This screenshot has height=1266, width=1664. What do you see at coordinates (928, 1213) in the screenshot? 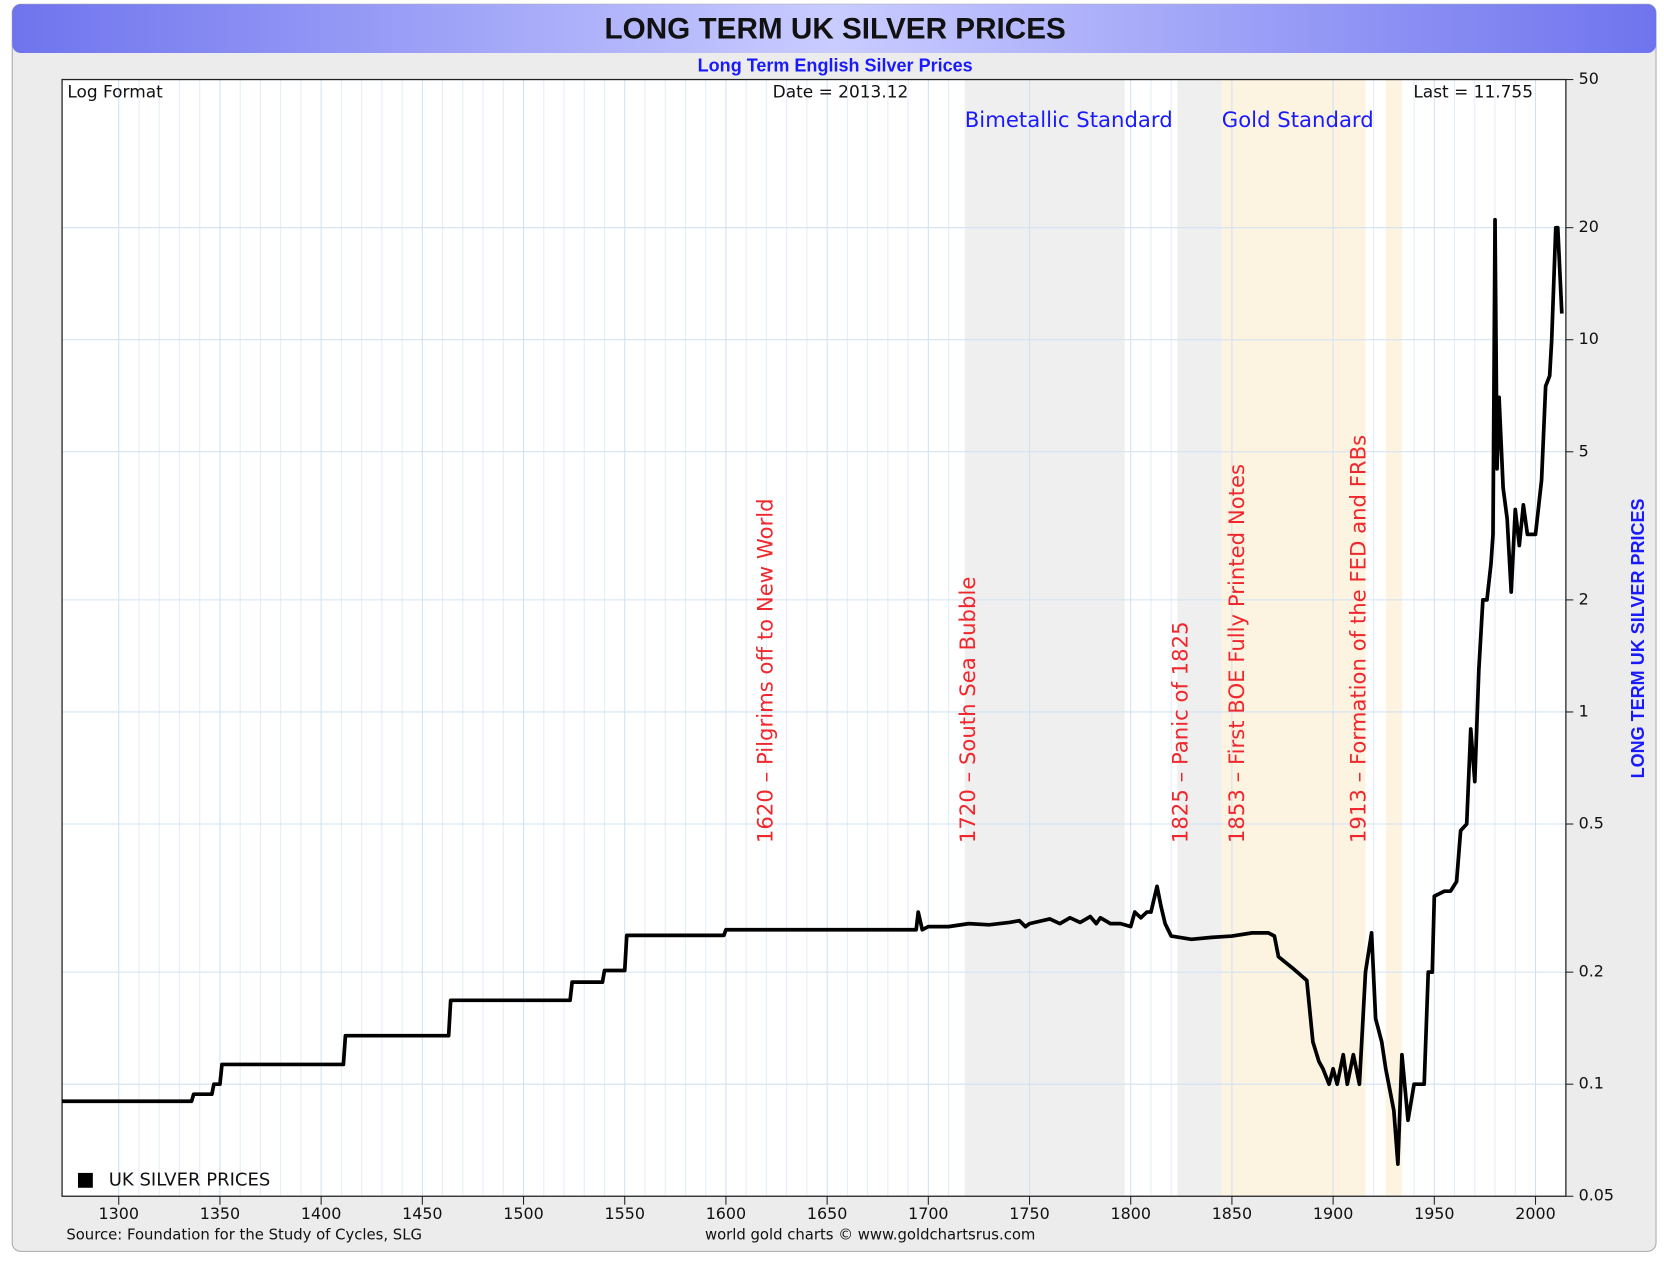
I see `x-tick-label: 1700` at bounding box center [928, 1213].